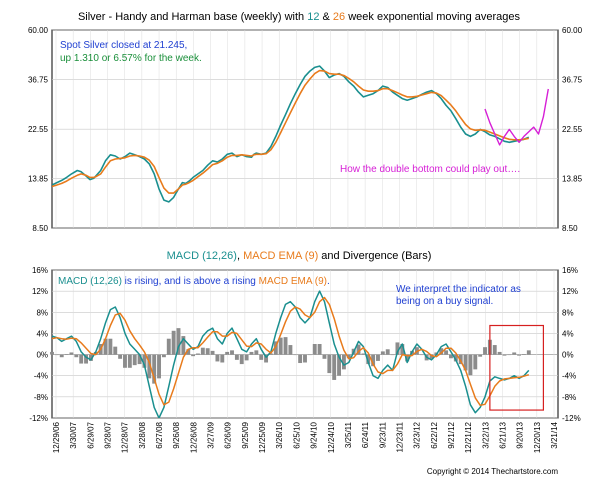 The width and height of the screenshot is (598, 489). I want to click on macd-panel-title-part: ,, so click(240, 256).